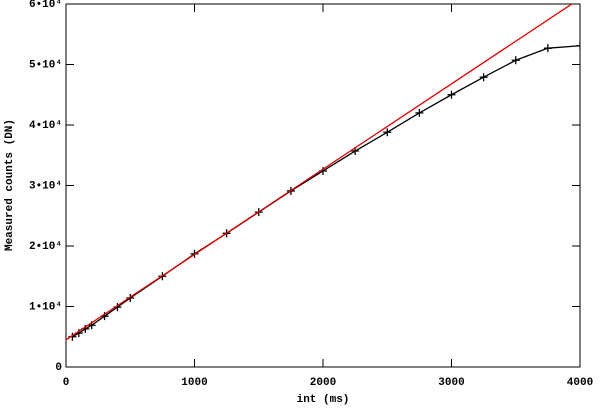  I want to click on y-tick-label: 5•10⁴, so click(45, 65).